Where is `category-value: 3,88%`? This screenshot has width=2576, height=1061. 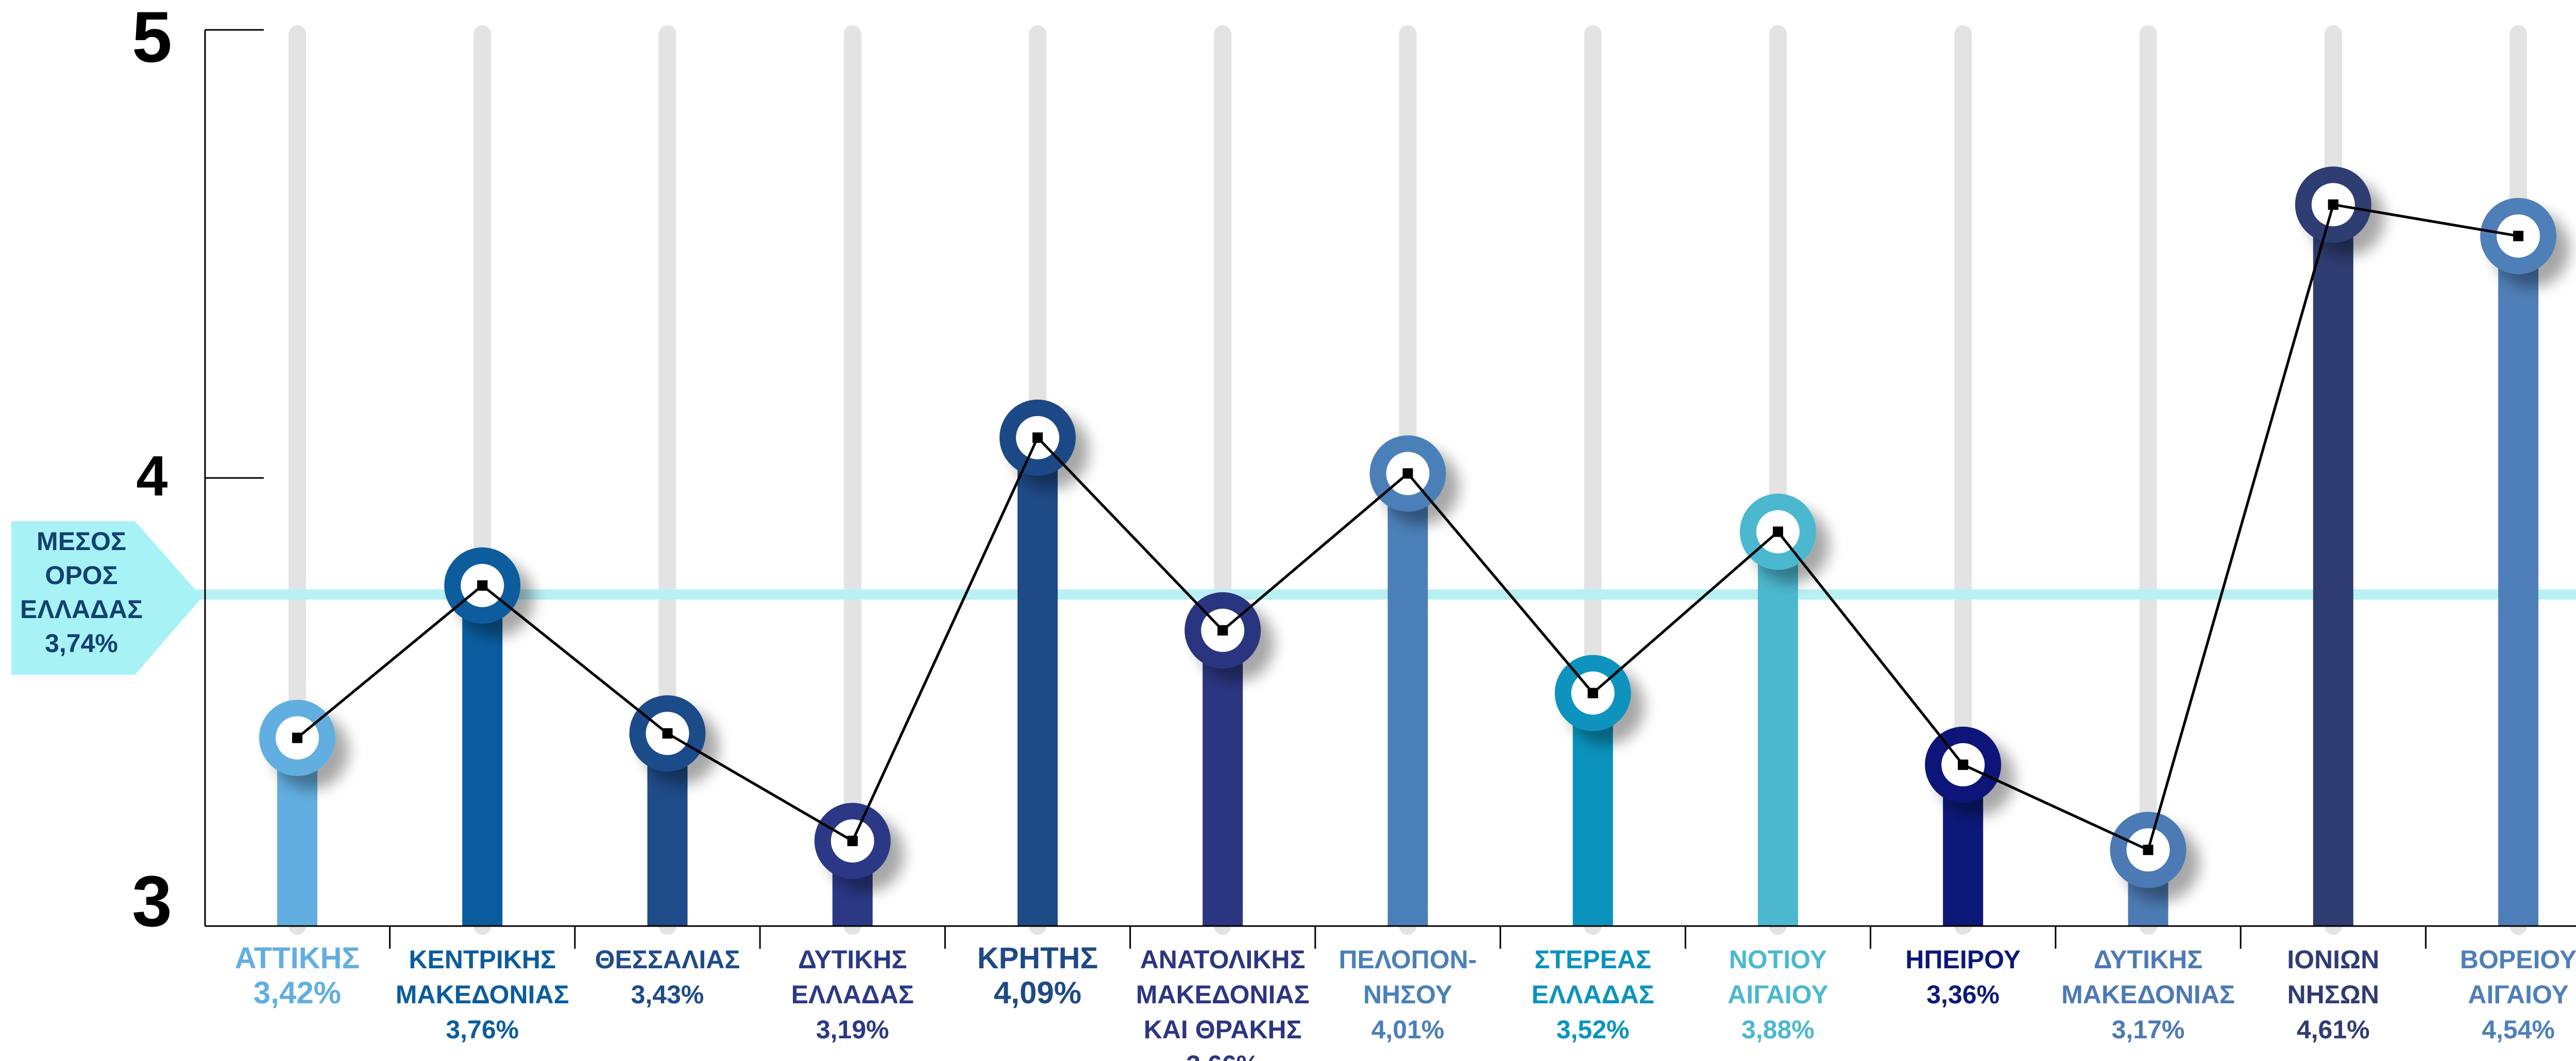
category-value: 3,88% is located at coordinates (1778, 1029).